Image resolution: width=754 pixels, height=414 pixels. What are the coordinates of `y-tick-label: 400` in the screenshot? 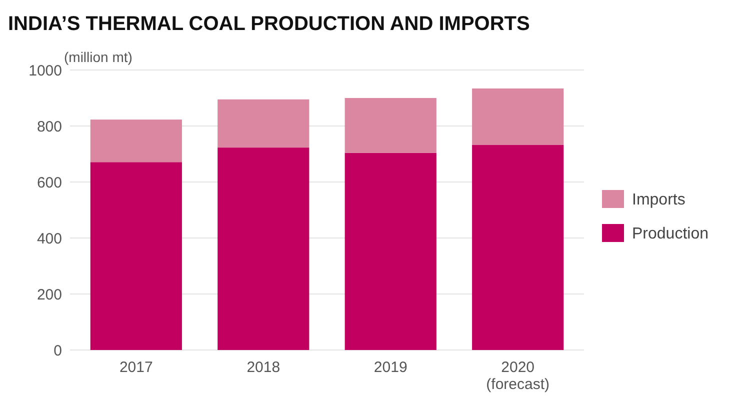 It's located at (49, 239).